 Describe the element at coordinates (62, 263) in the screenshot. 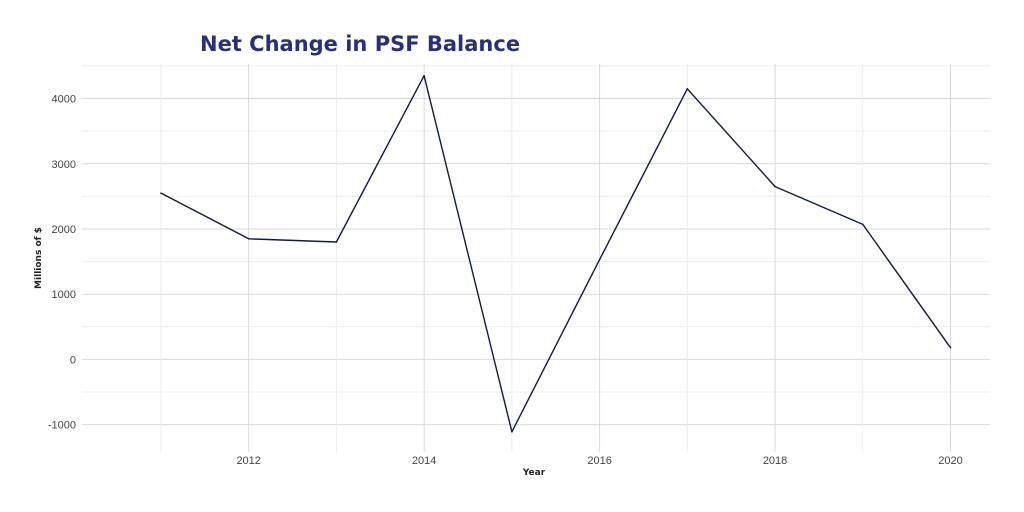

I see `y-axis-ticks: -1000 0 1000 2000 3000 4000` at that location.